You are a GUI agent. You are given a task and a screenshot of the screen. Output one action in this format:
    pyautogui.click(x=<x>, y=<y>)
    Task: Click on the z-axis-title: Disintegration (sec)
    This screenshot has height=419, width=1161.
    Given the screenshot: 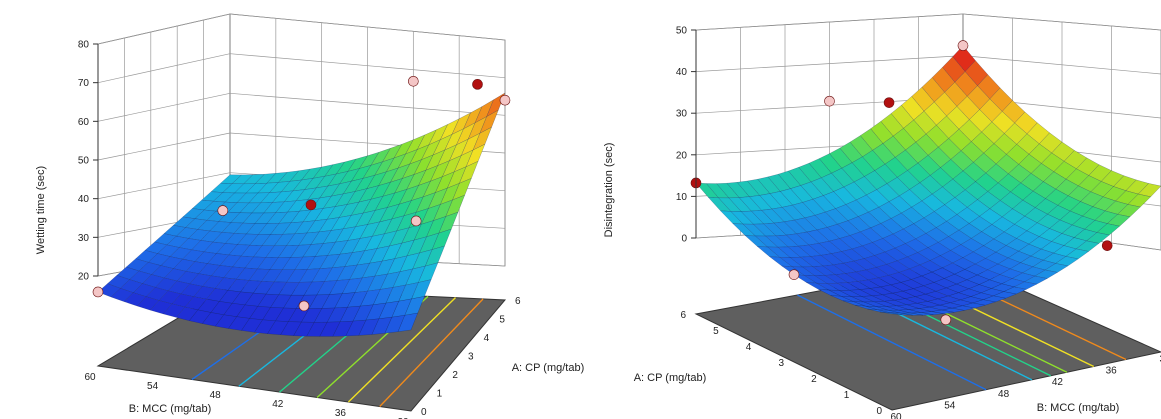 What is the action you would take?
    pyautogui.click(x=609, y=190)
    